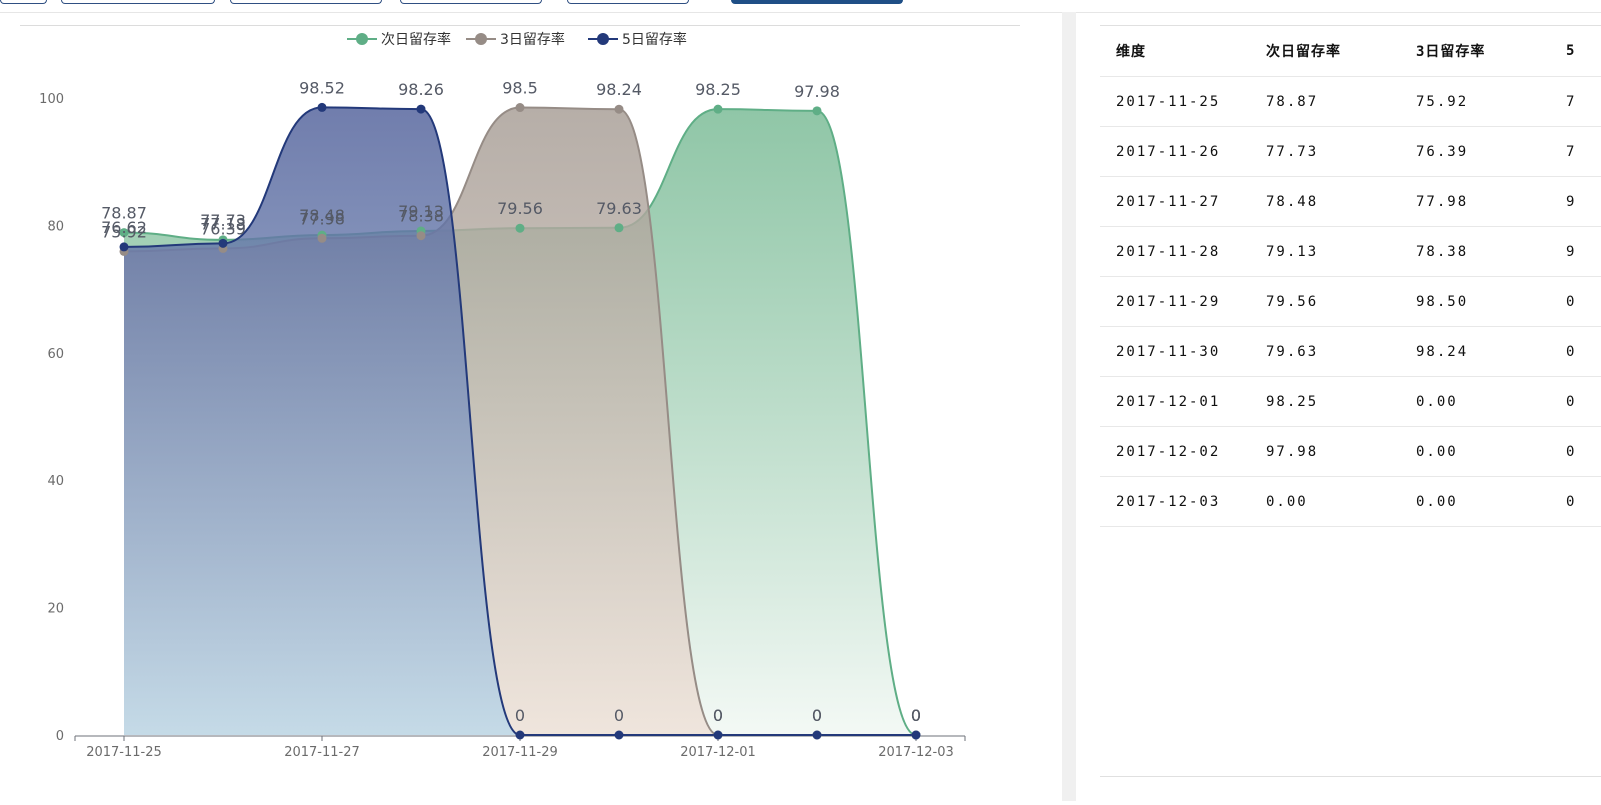 The width and height of the screenshot is (1601, 805). Describe the element at coordinates (421, 211) in the screenshot. I see `data-label: 79.13` at that location.